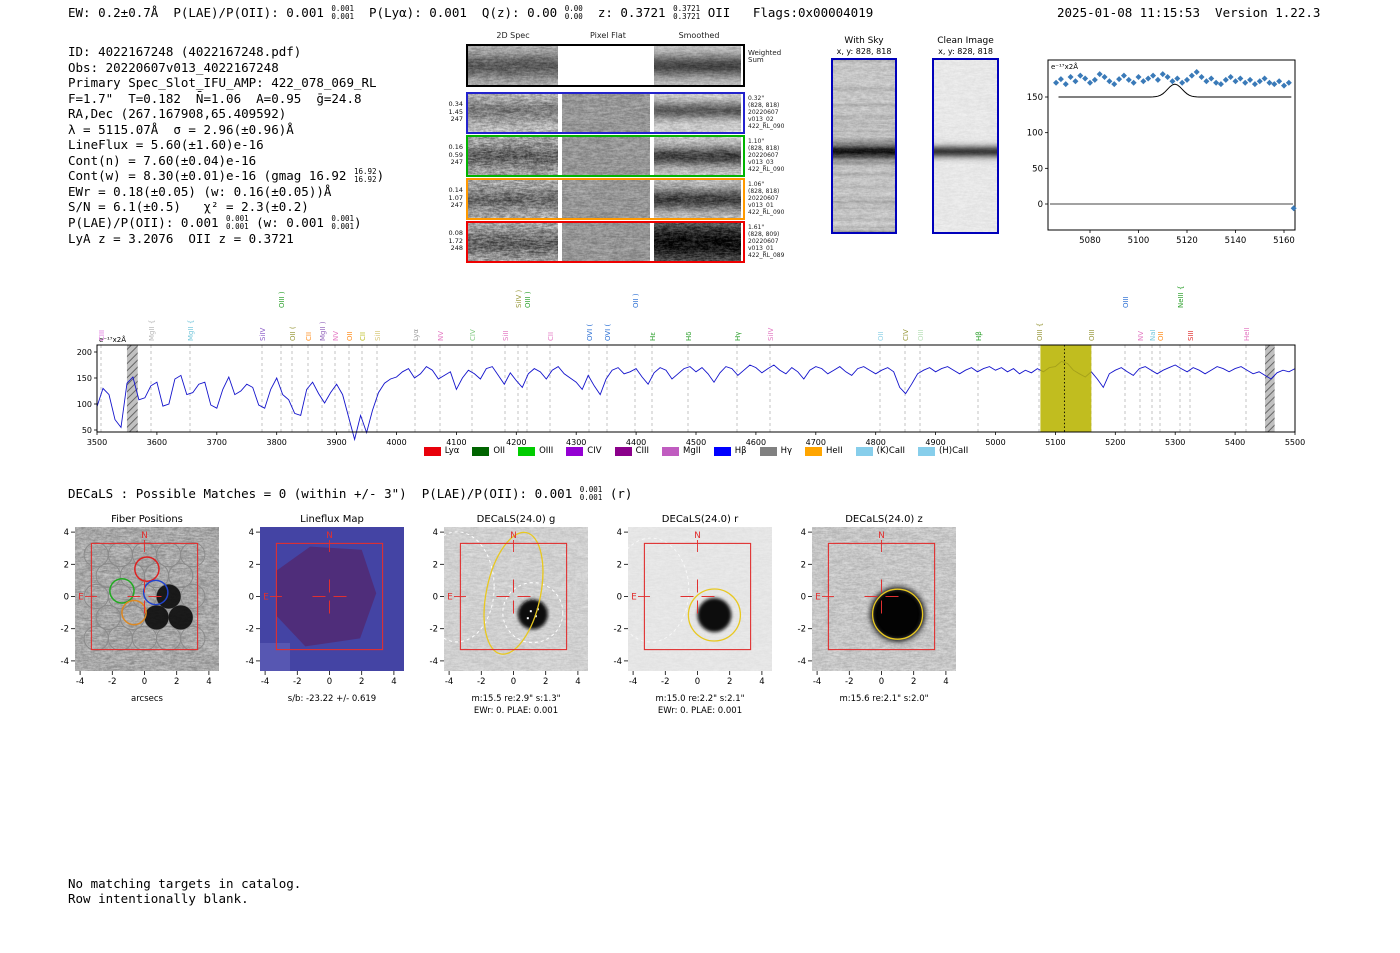 The image size is (1400, 953). Describe the element at coordinates (488, 451) in the screenshot. I see `legend-item: OII` at that location.